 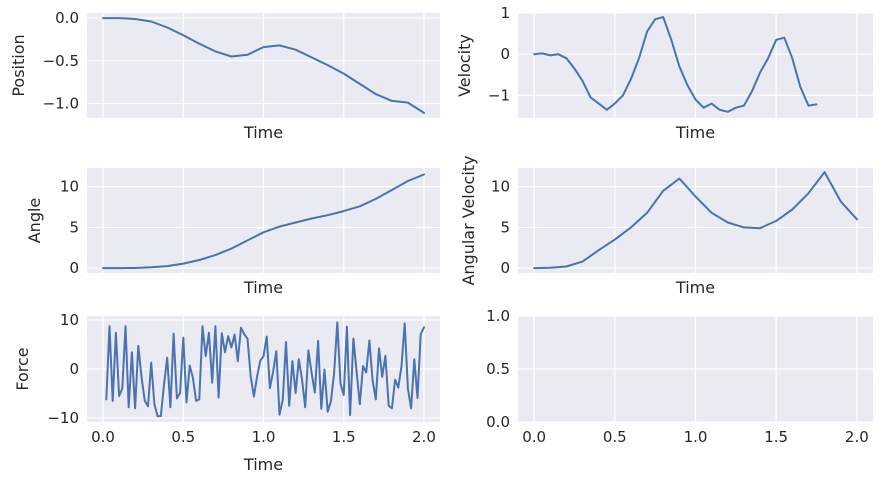 I want to click on subplot-middle-left: 0 5 10 Time Angle, so click(x=232, y=232).